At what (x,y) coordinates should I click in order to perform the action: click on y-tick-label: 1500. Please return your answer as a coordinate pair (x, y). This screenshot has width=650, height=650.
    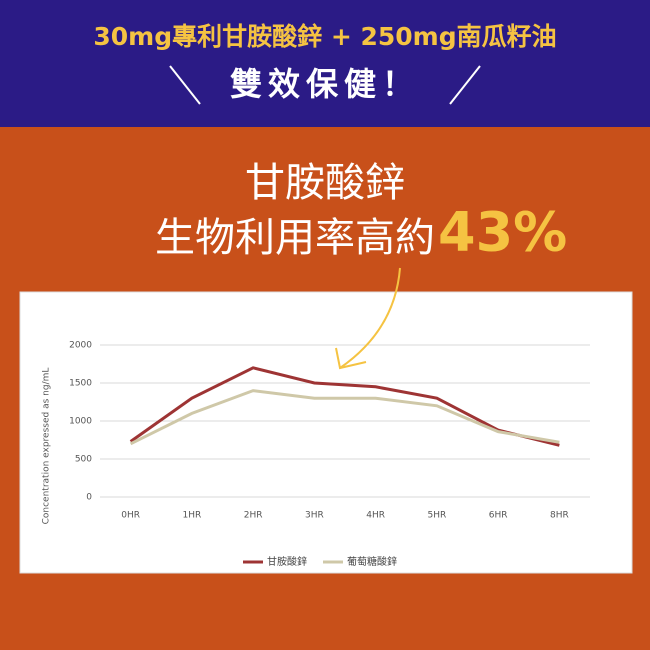
    Looking at the image, I should click on (80, 384).